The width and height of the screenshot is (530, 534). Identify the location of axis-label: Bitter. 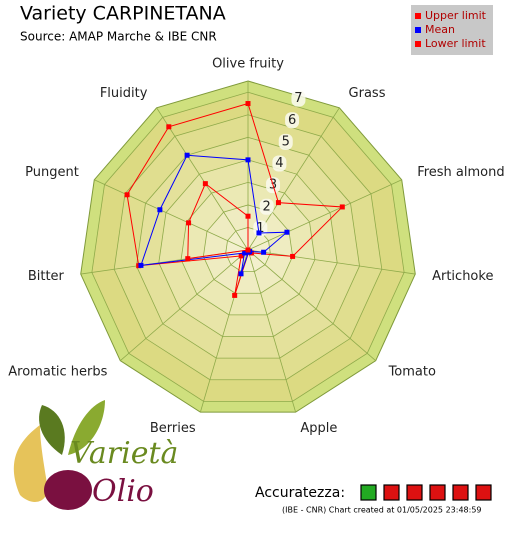
(46, 276).